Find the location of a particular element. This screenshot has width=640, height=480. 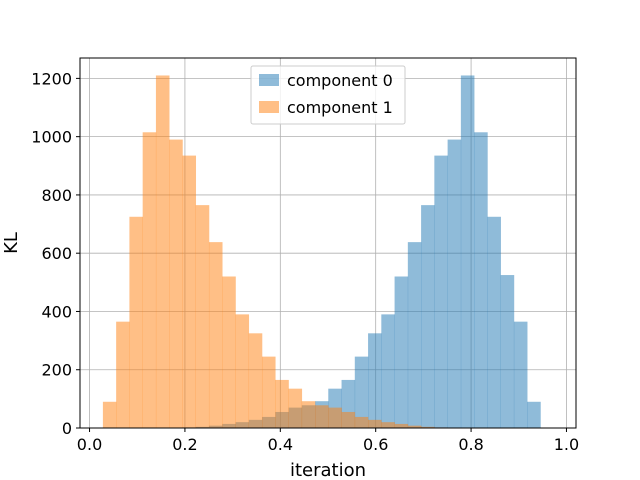

y-tick-label: 600 is located at coordinates (56, 253).